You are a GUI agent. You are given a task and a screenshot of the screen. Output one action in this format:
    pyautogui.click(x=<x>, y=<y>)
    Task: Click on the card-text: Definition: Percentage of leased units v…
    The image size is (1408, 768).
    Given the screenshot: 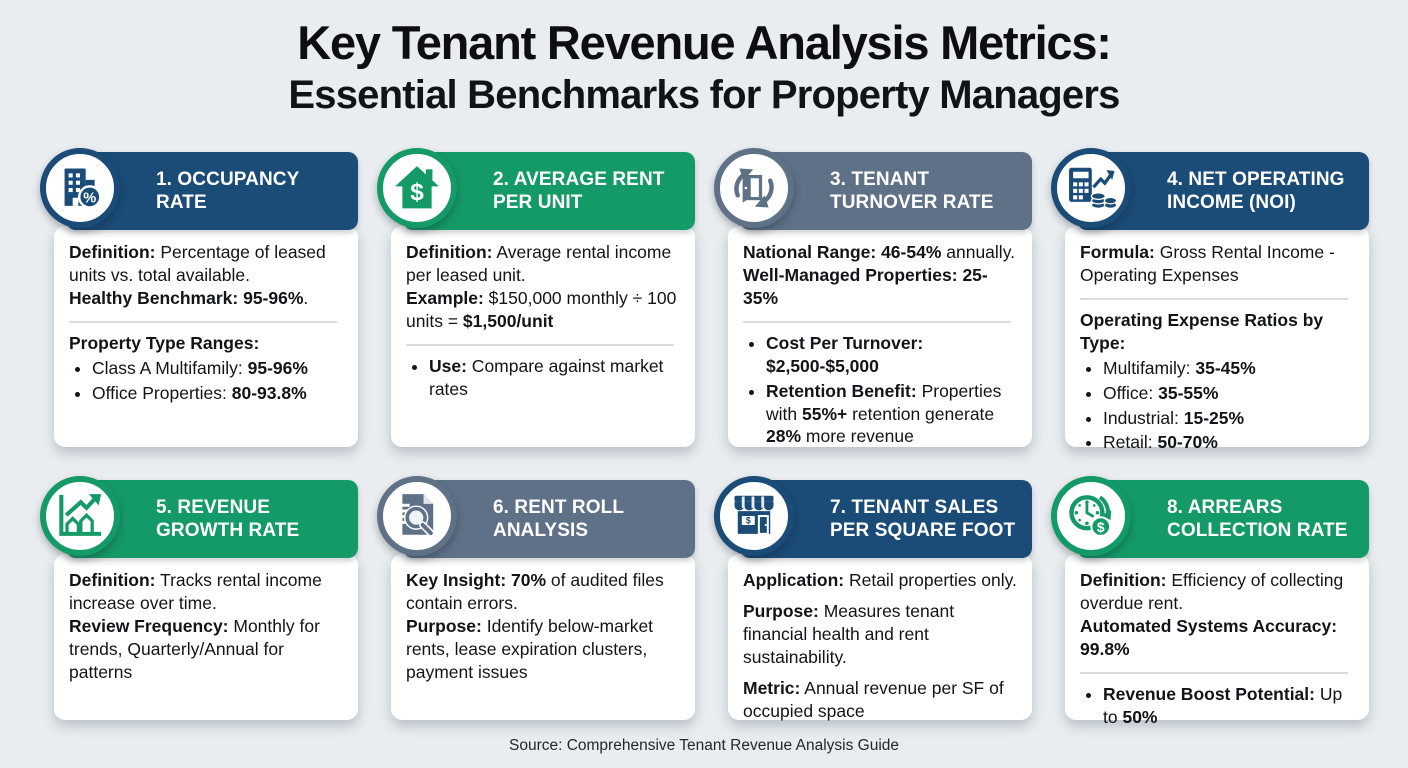 What is the action you would take?
    pyautogui.click(x=206, y=264)
    